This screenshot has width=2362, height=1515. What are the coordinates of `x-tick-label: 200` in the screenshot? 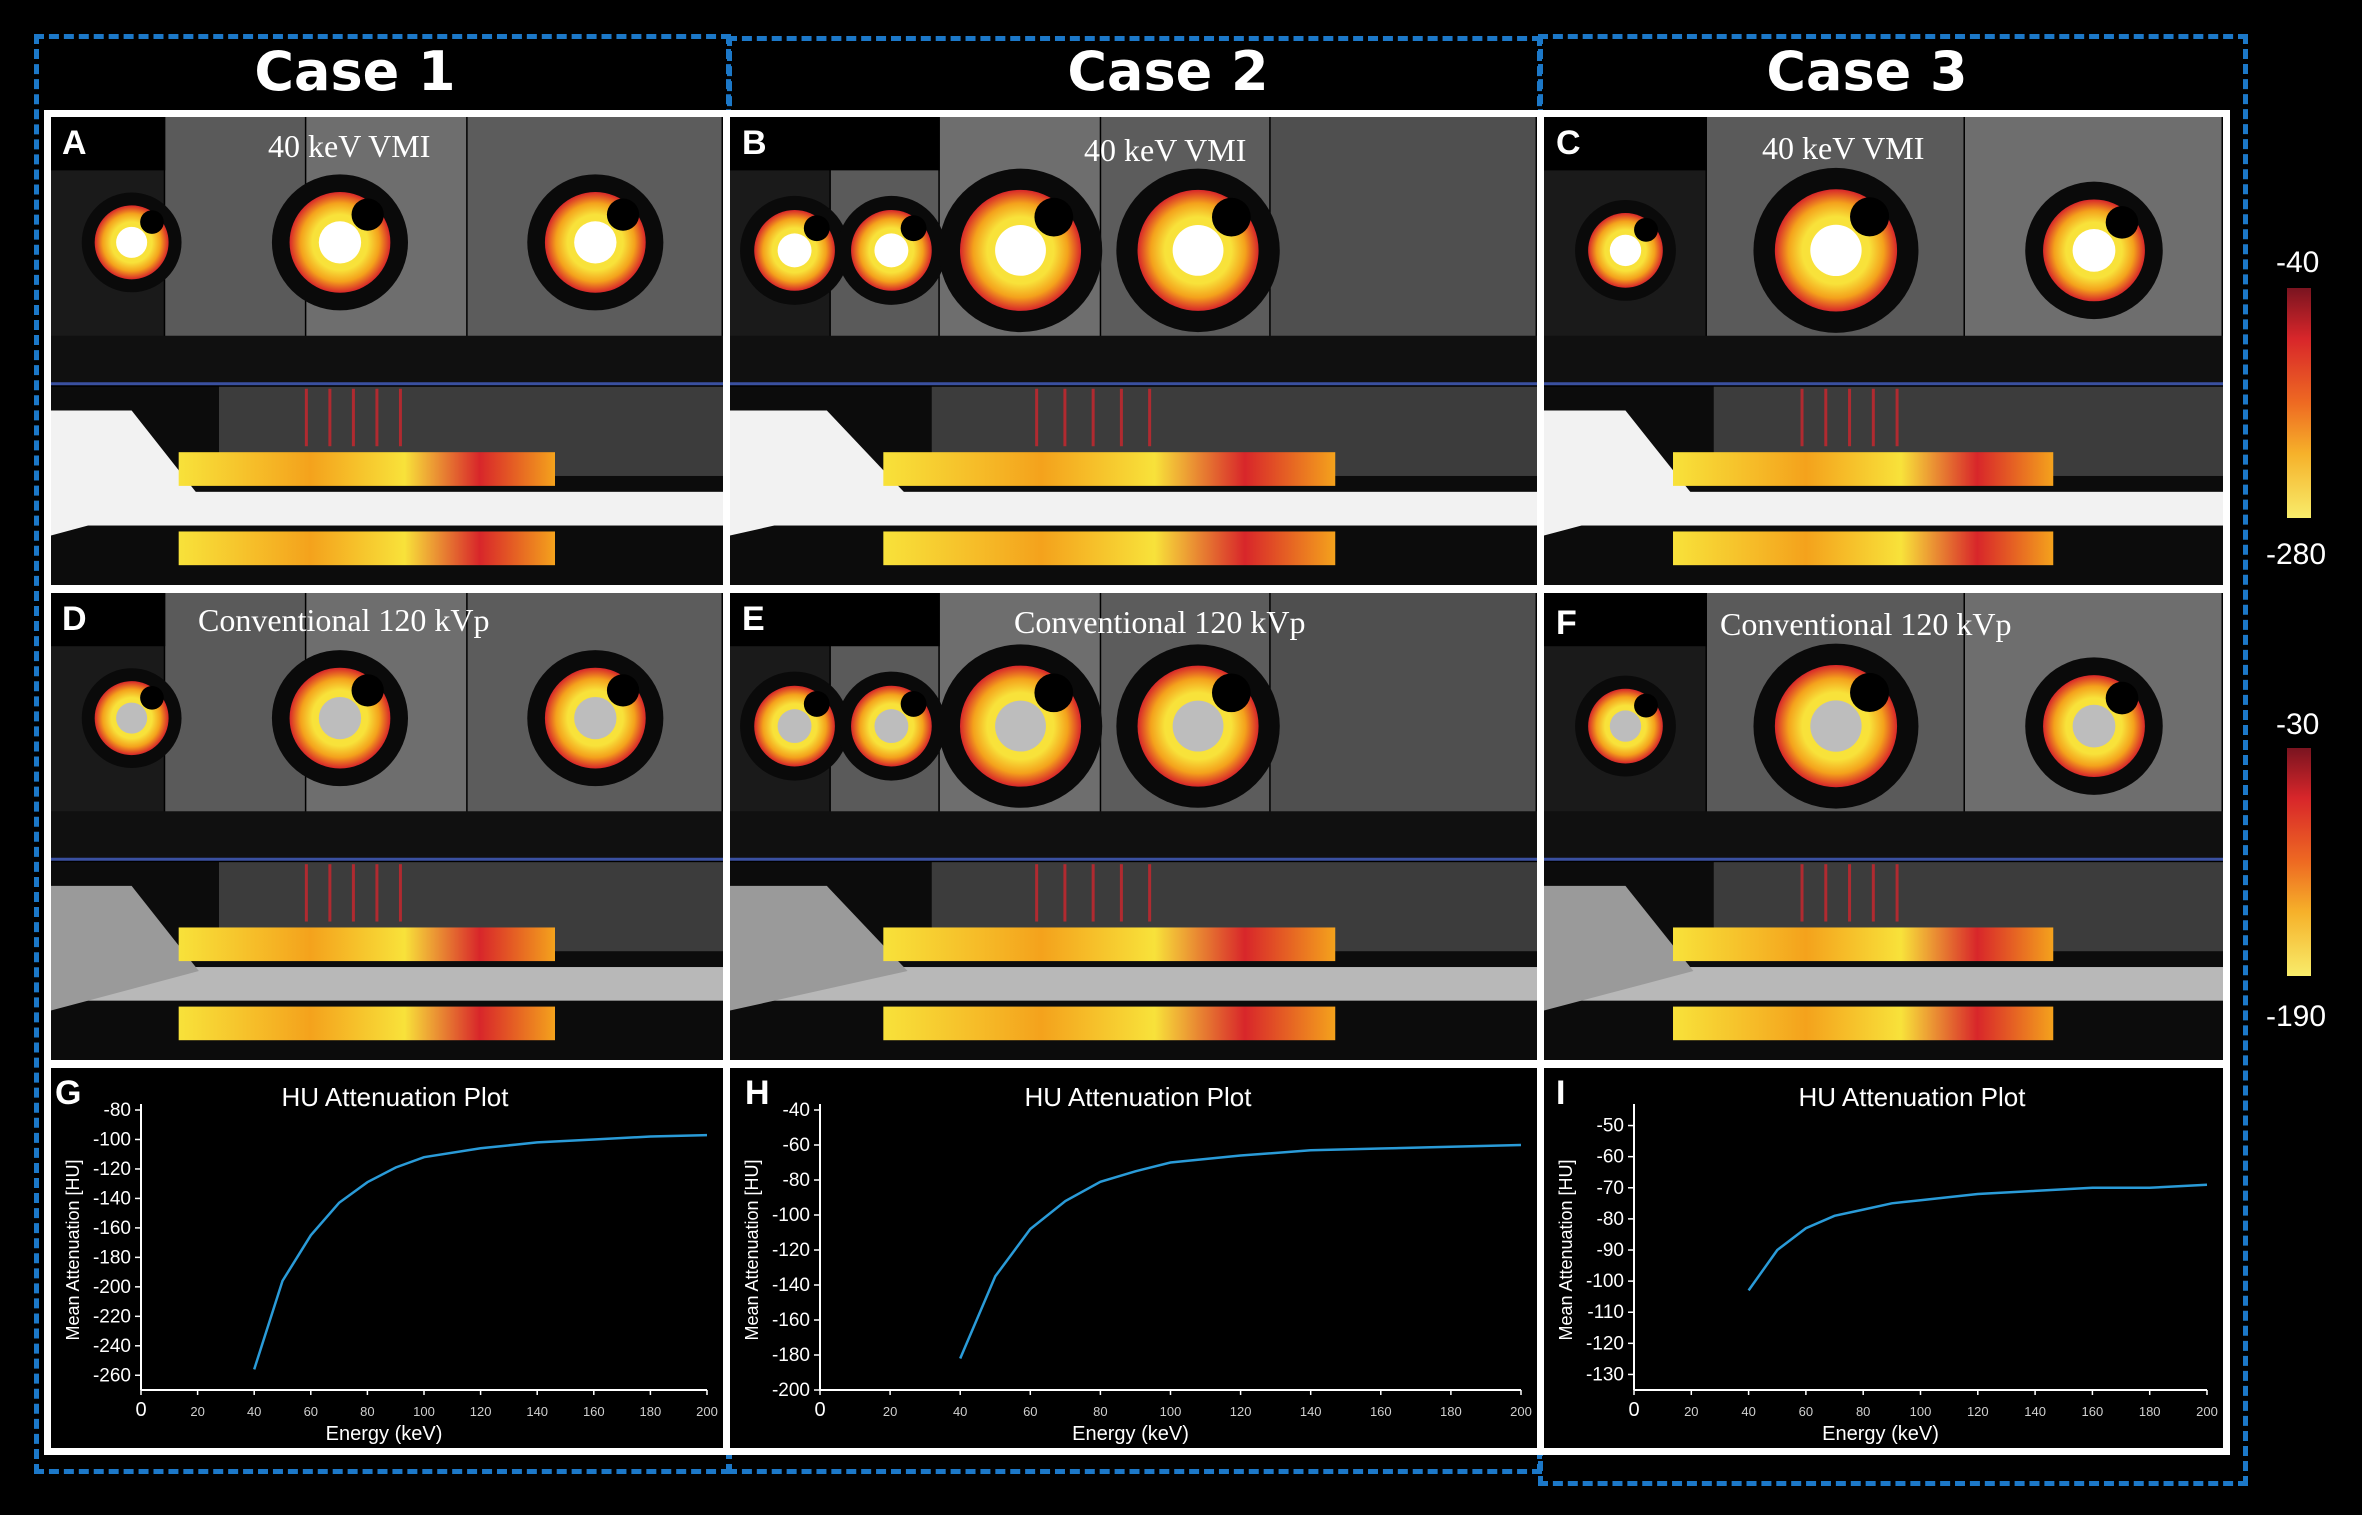 It's located at (2207, 1411).